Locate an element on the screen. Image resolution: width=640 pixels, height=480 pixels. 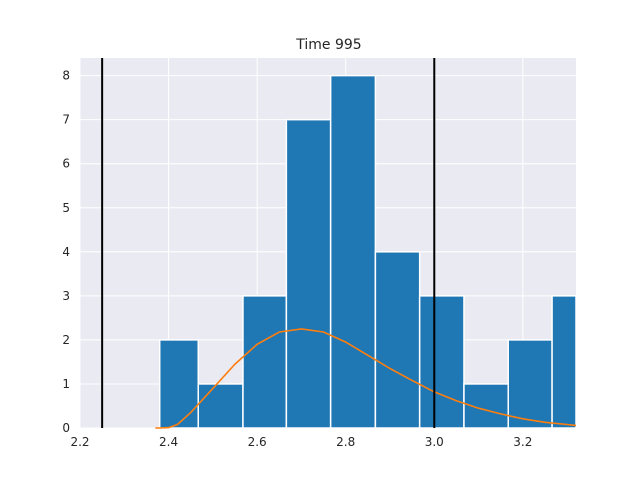
x-tick-label-4: 3.0 is located at coordinates (434, 442).